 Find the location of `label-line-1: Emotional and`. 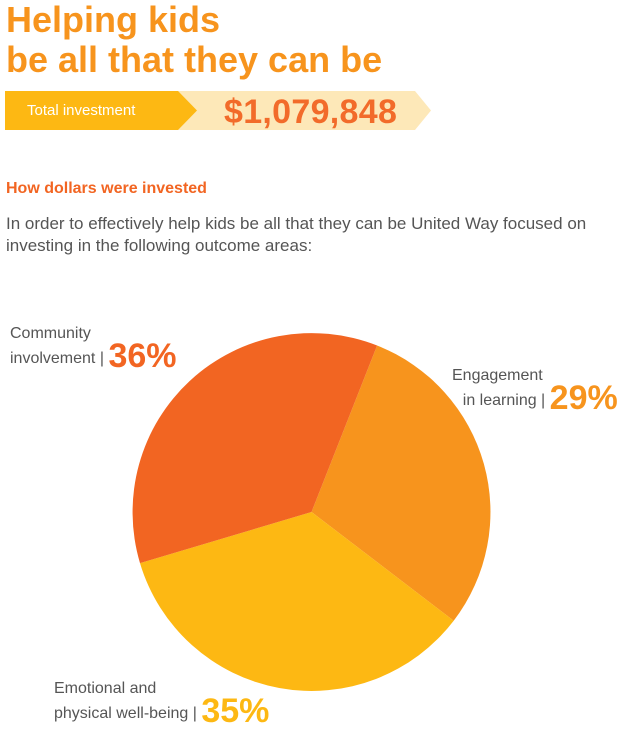

label-line-1: Emotional and is located at coordinates (105, 688).